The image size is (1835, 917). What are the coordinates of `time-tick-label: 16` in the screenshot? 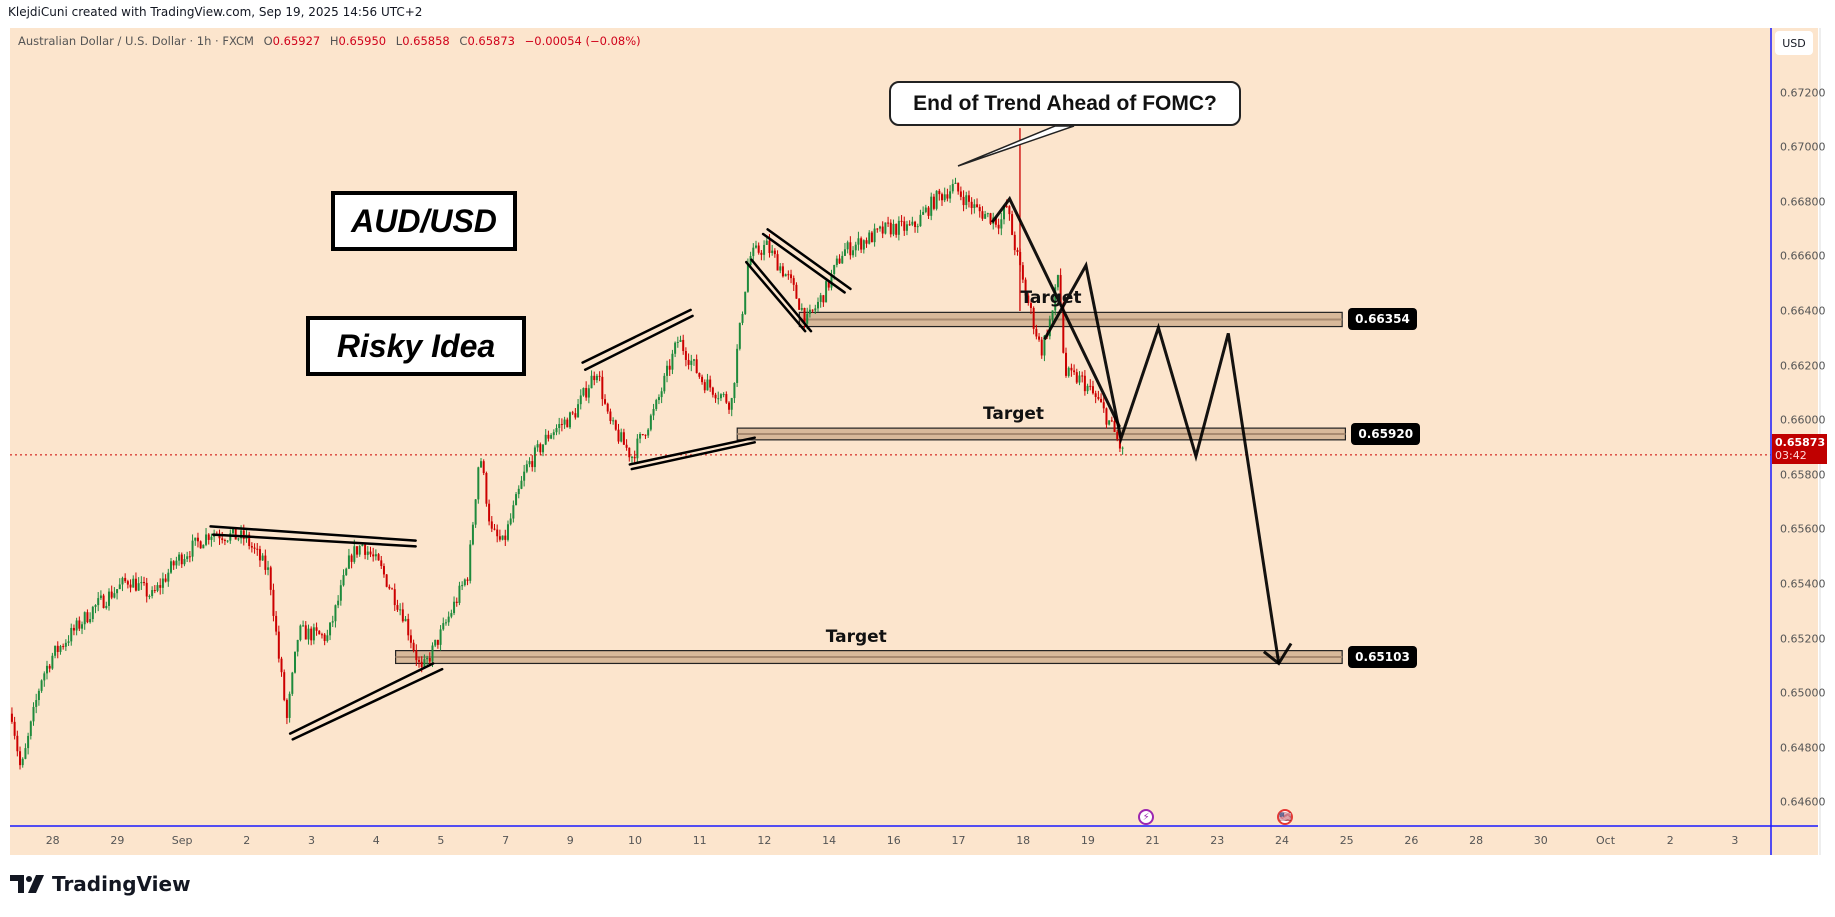 It's located at (893, 840).